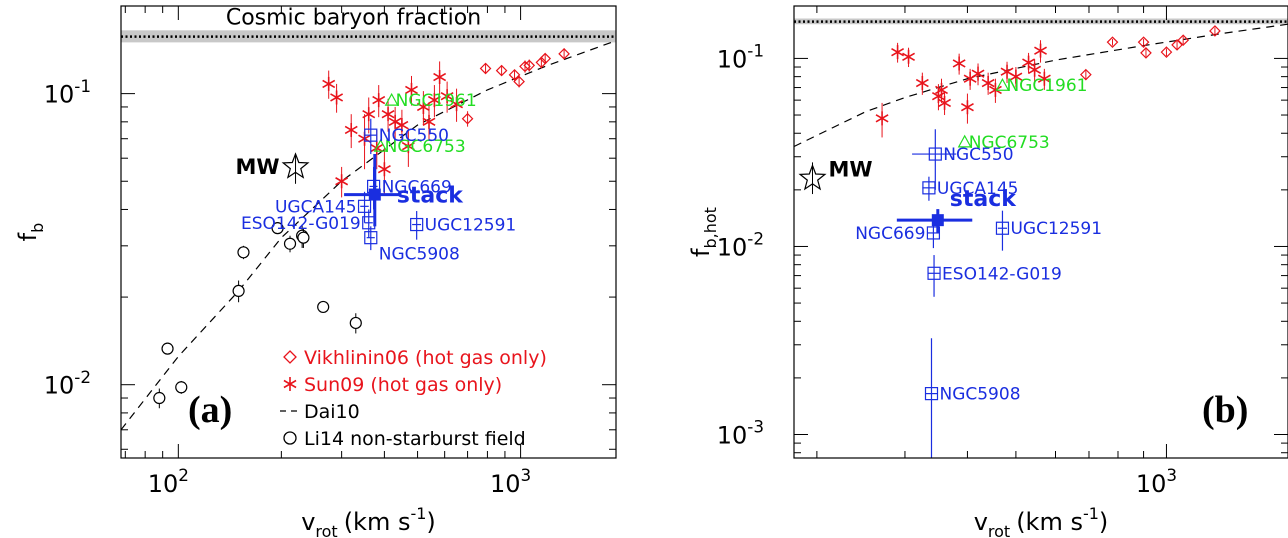  I want to click on y-axis-label: fb, so click(30, 232).